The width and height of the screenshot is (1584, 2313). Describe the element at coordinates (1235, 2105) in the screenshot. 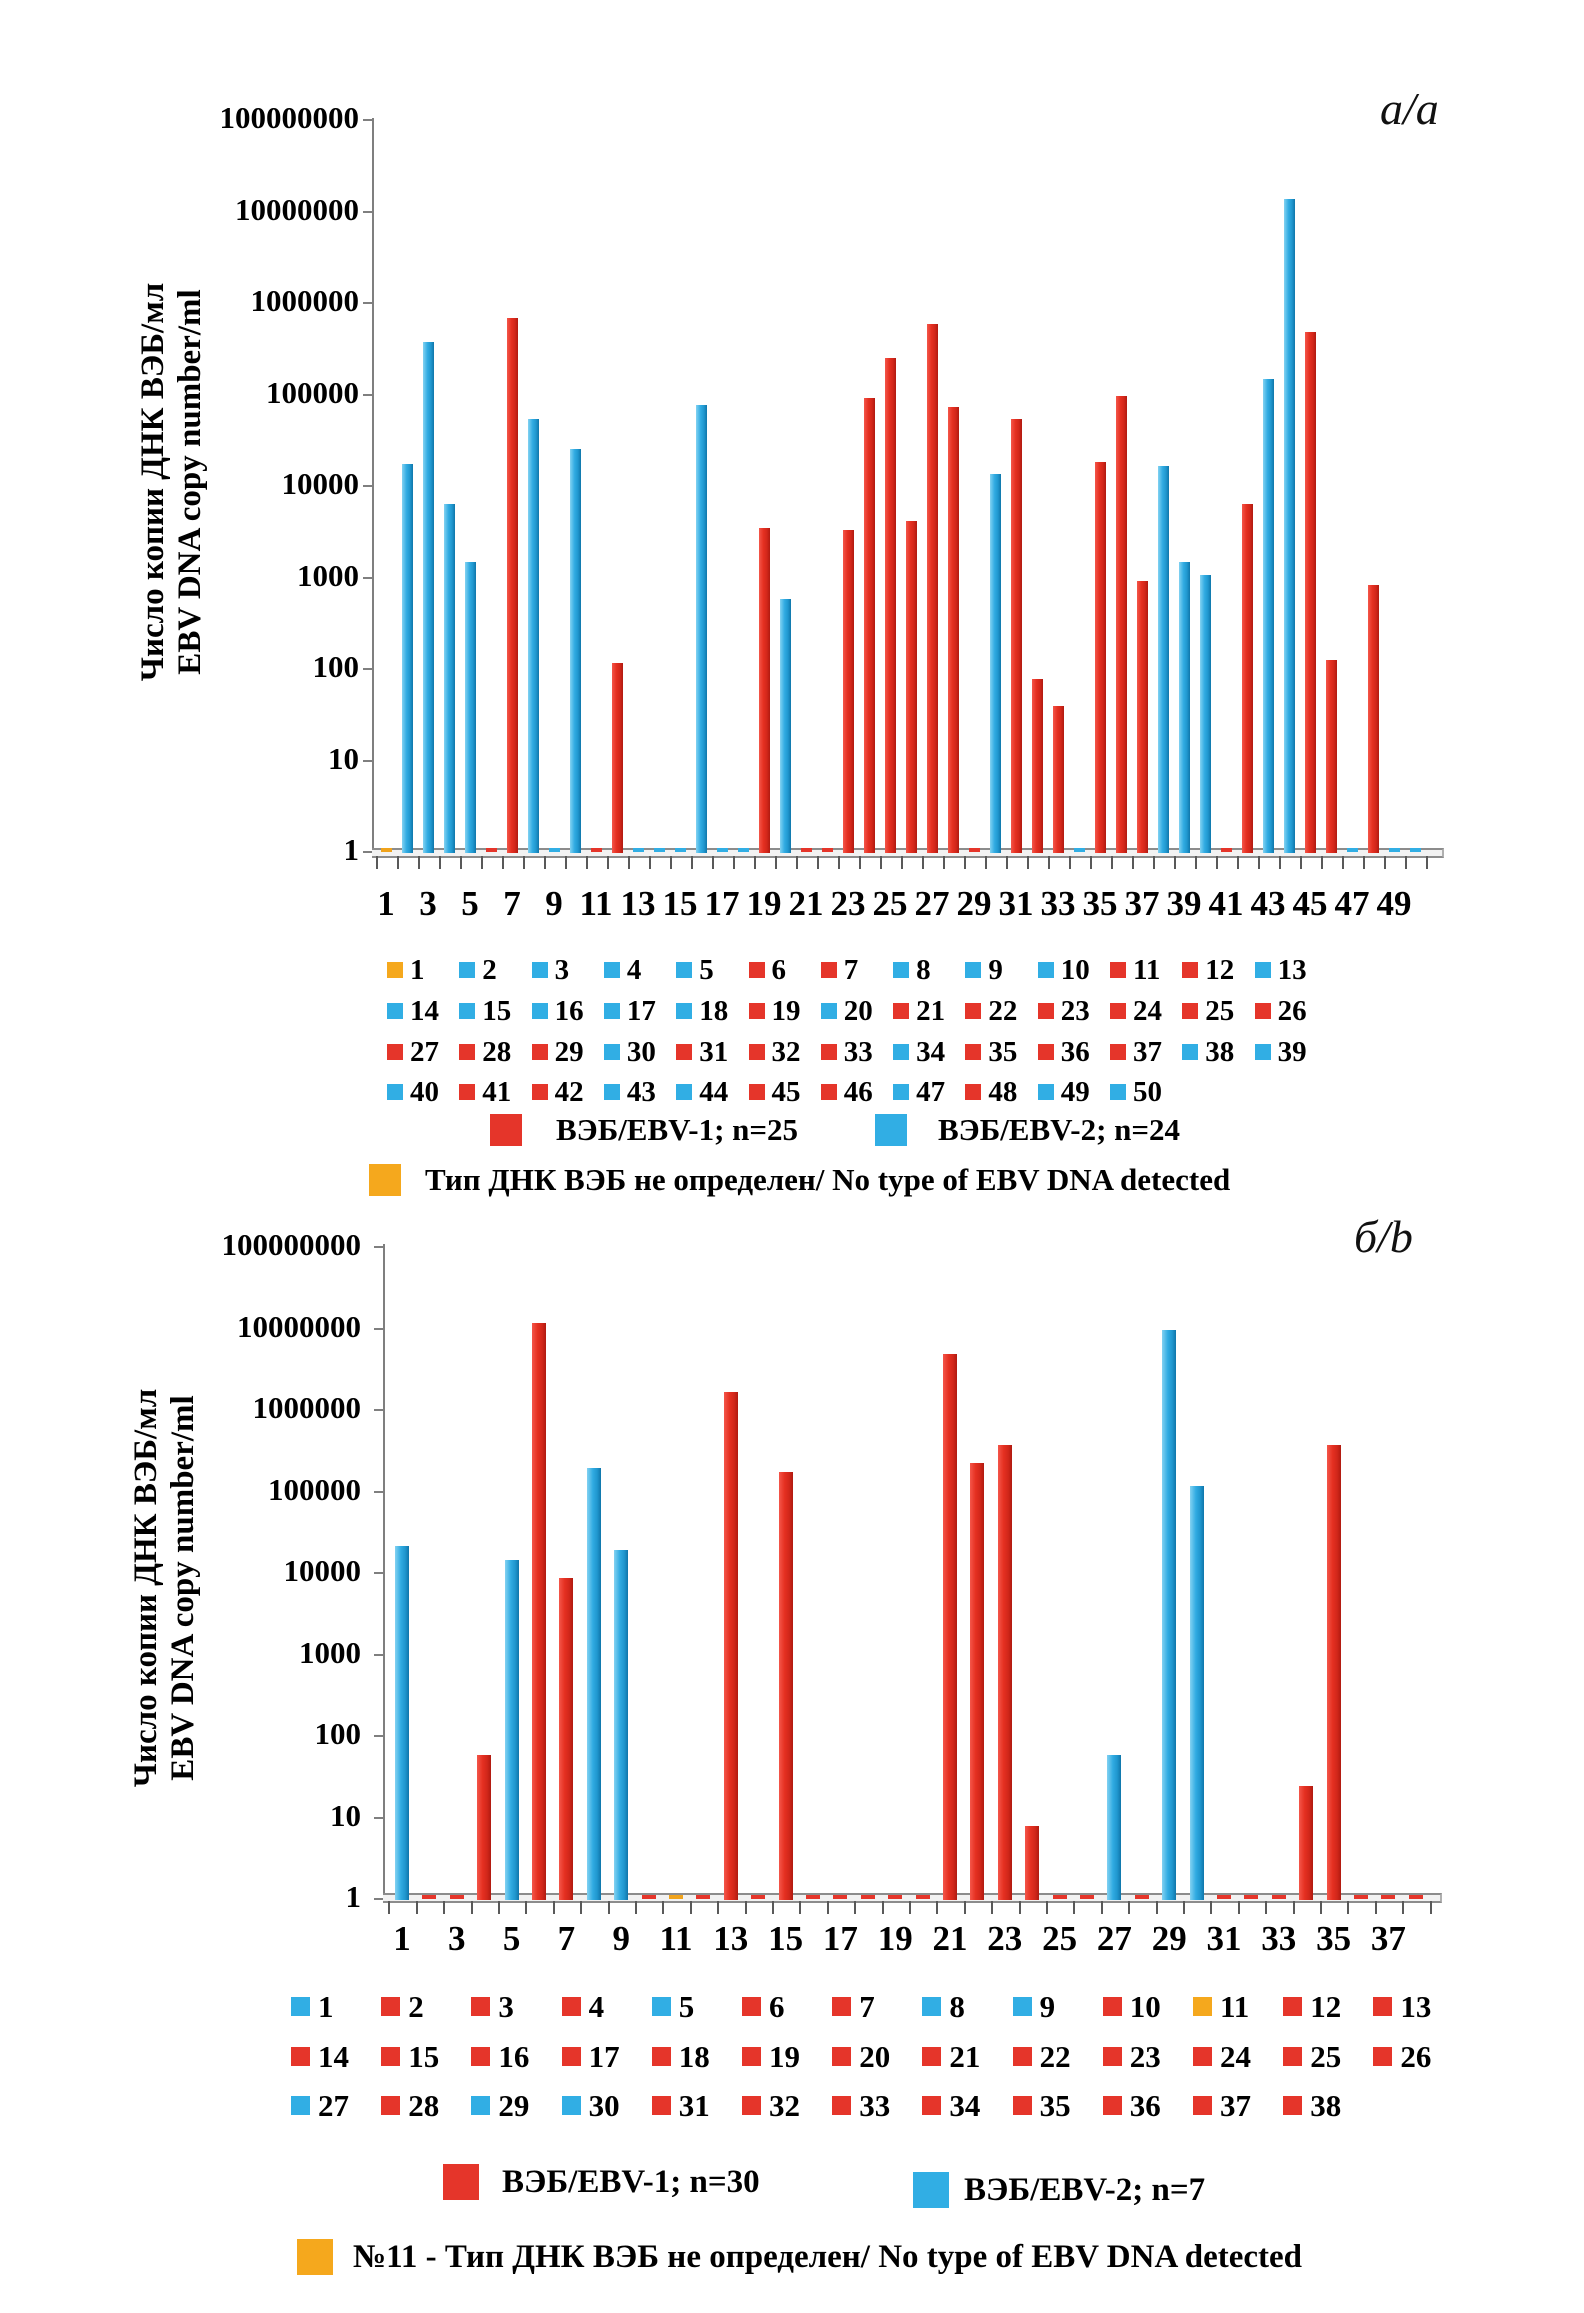

I see `legend-number-b-37: 37` at that location.